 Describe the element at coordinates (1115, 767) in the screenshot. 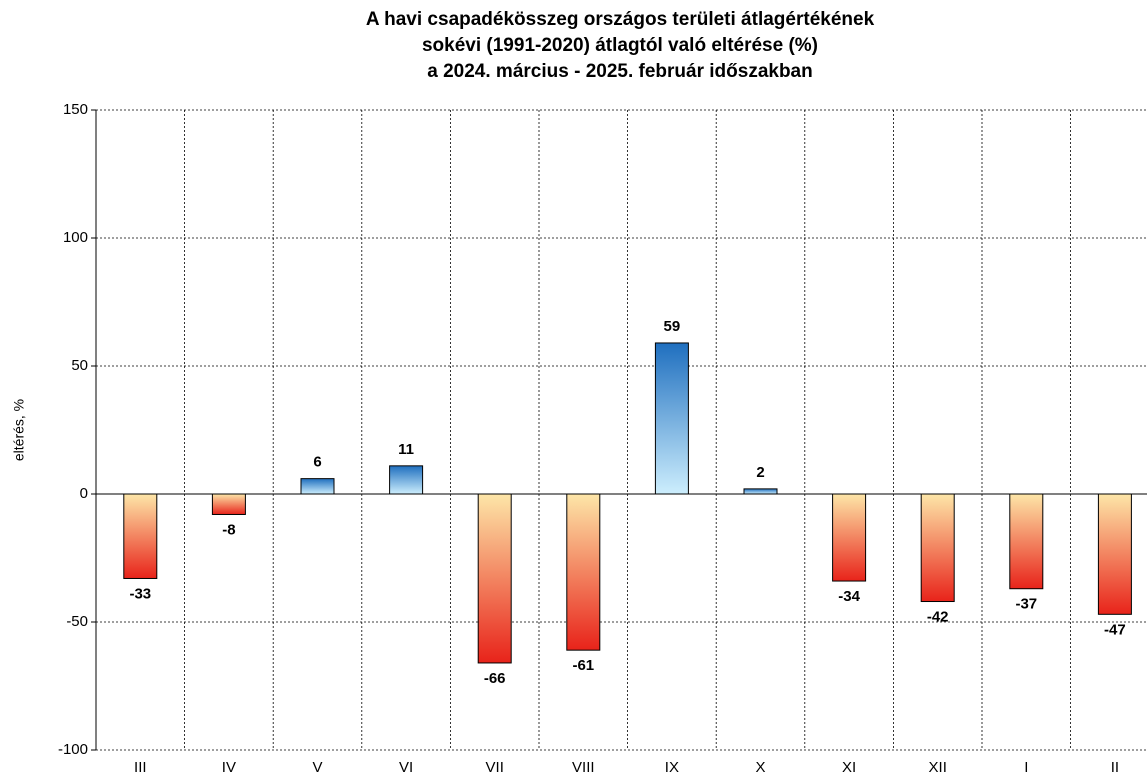

I see `x-tick-label: II` at that location.